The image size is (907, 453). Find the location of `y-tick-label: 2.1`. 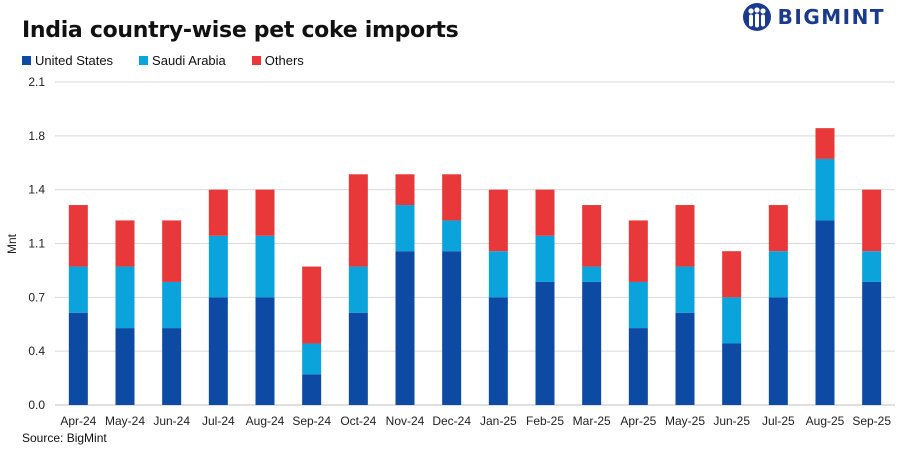

y-tick-label: 2.1 is located at coordinates (36, 82).